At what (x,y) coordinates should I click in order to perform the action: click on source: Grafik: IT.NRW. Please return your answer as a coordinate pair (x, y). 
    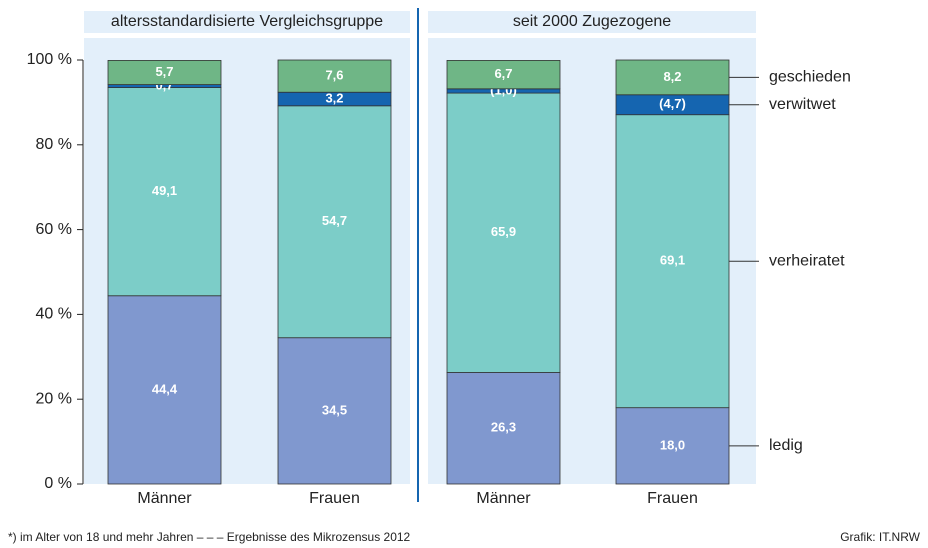
    Looking at the image, I should click on (880, 537).